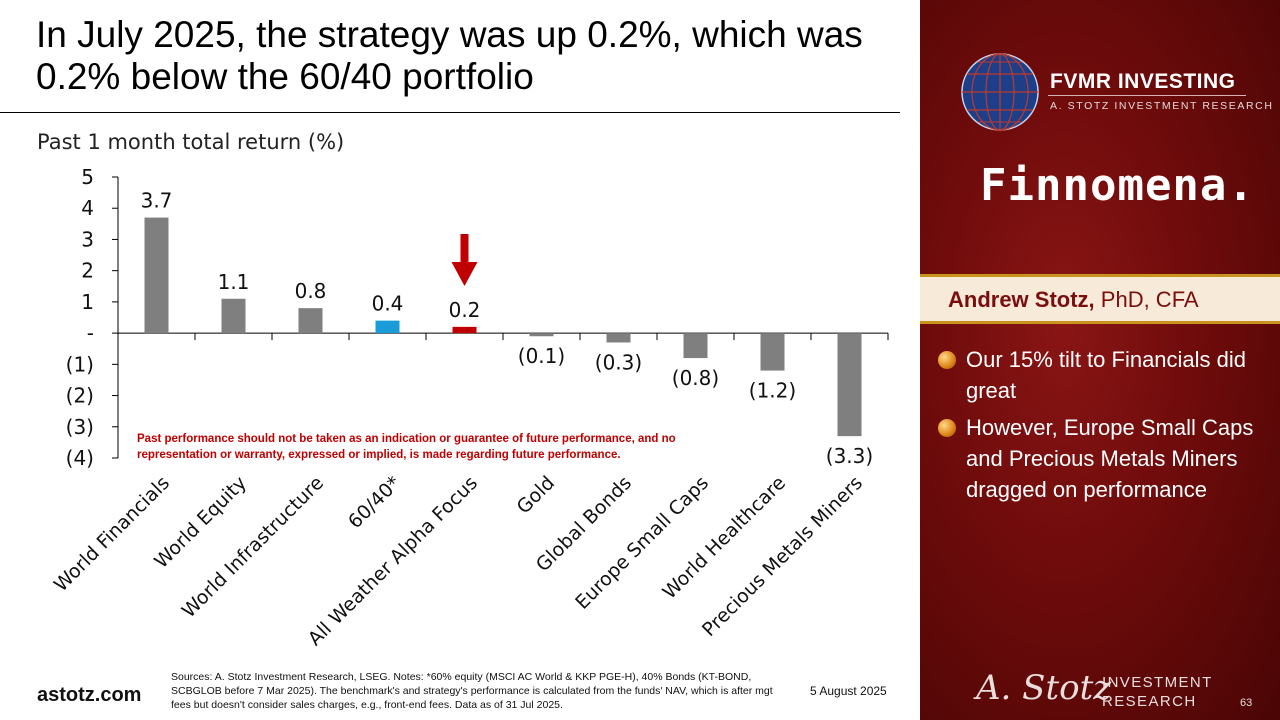 The height and width of the screenshot is (720, 1280). Describe the element at coordinates (464, 274) in the screenshot. I see `highlight-arrow-icon` at that location.